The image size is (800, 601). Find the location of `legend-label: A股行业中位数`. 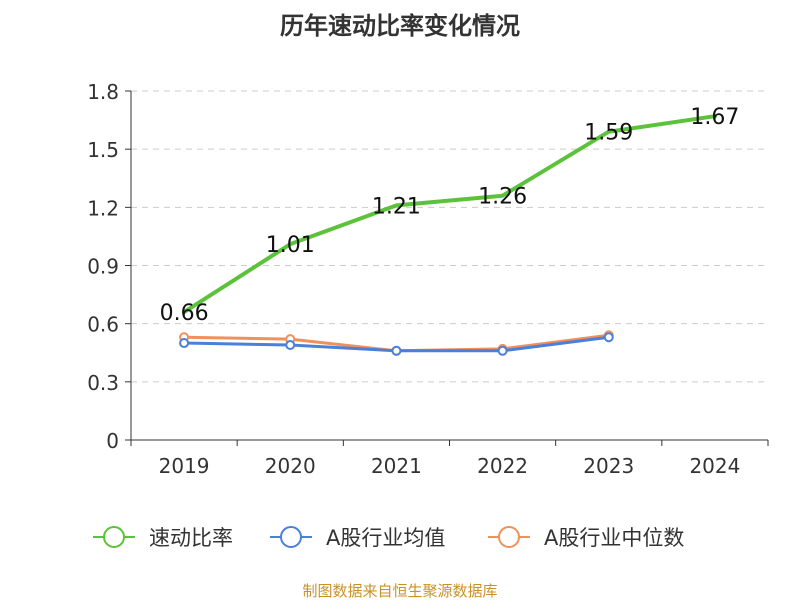

legend-label: A股行业中位数 is located at coordinates (614, 538).